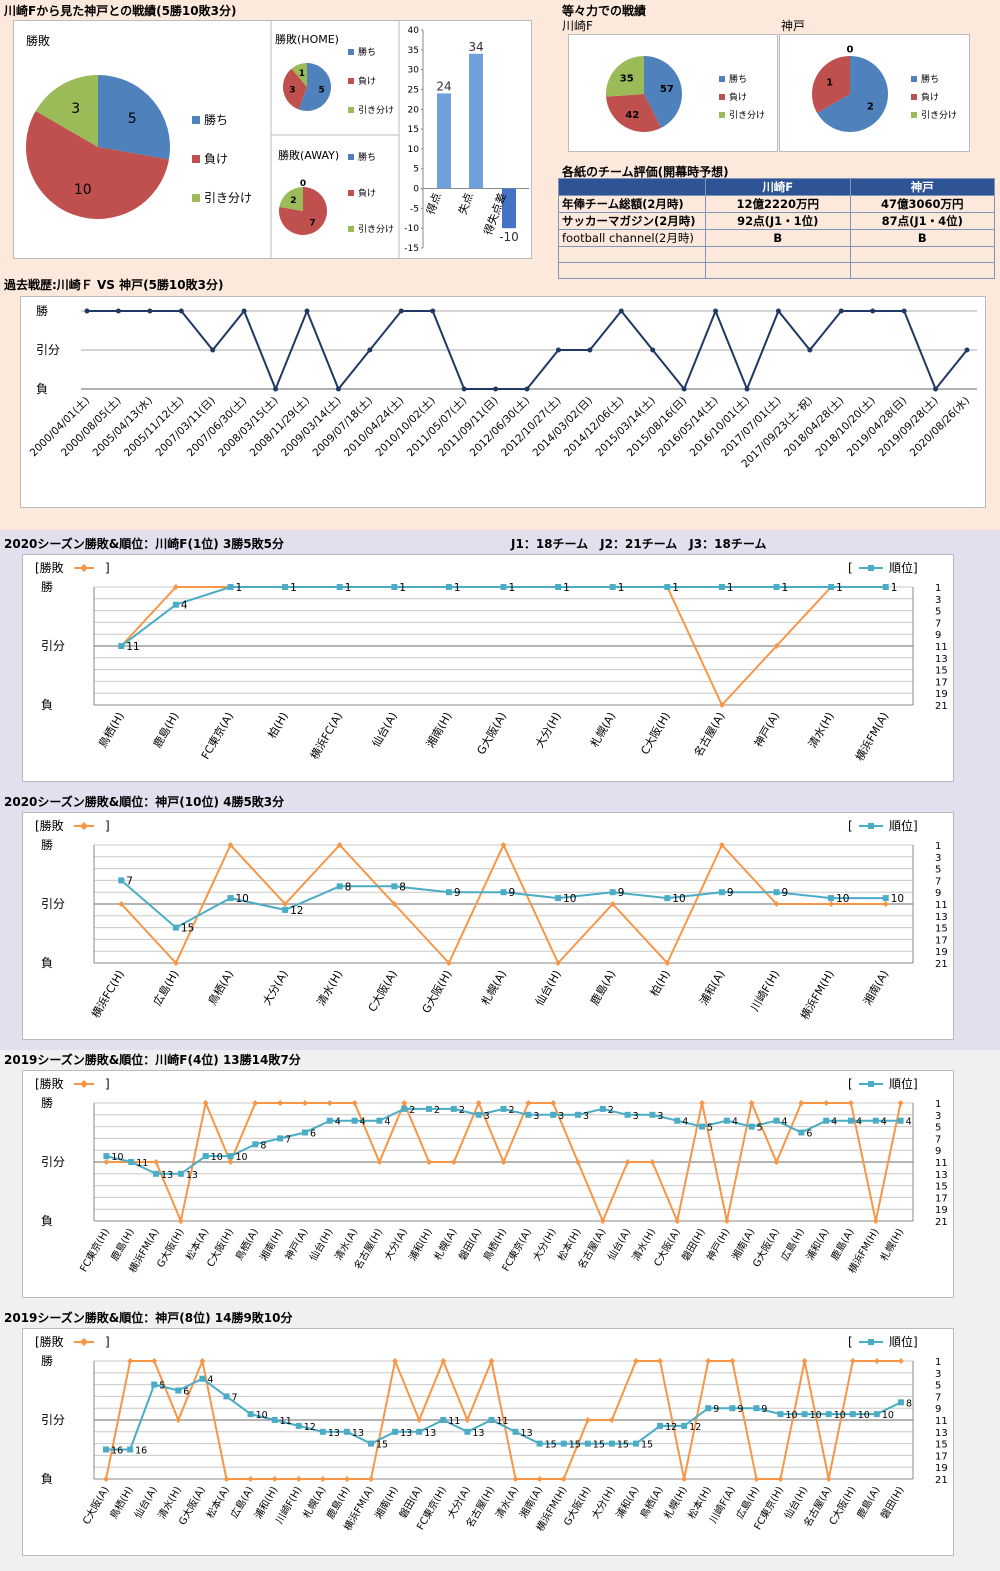  Describe the element at coordinates (265, 1502) in the screenshot. I see `opponent-label: 浦和(H)` at that location.